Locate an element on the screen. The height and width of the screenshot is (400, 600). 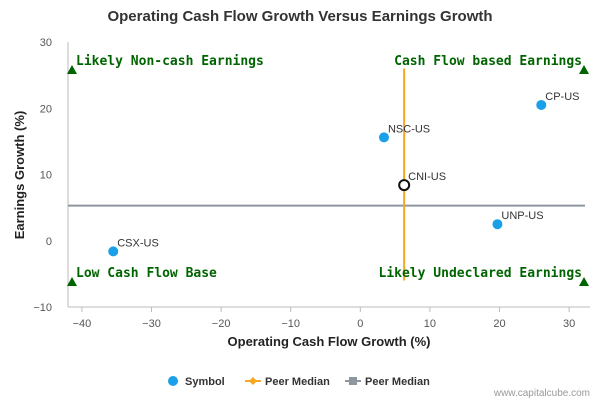
x-tick-label: −20 is located at coordinates (221, 324).